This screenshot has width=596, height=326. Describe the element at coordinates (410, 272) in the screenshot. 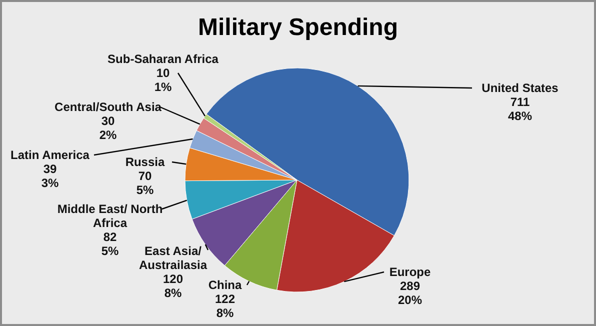

I see `slice-label: Europe` at that location.